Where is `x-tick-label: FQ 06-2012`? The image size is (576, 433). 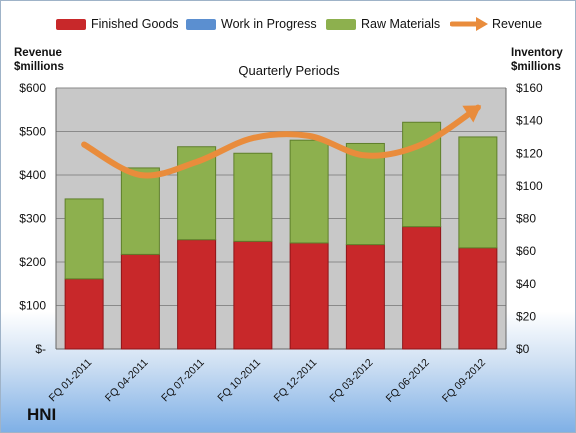 x-tick-label: FQ 06-2012 is located at coordinates (408, 381).